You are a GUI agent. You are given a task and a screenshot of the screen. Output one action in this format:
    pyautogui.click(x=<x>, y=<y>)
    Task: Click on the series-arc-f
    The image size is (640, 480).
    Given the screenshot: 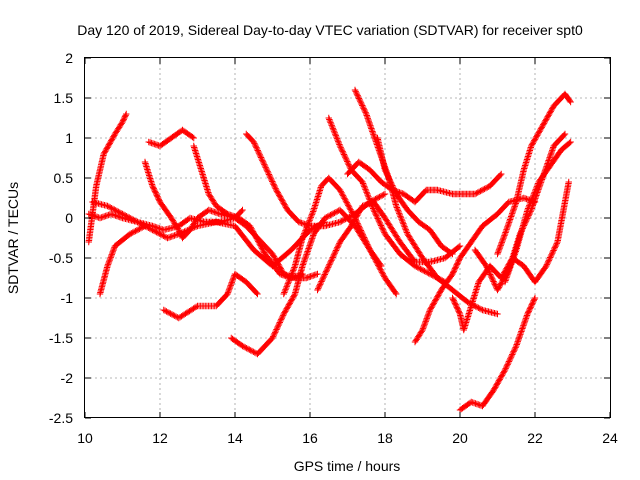 What is the action you would take?
    pyautogui.click(x=171, y=138)
    